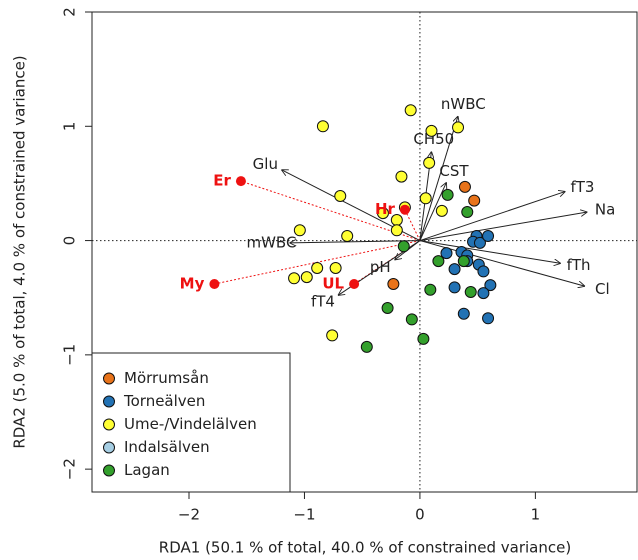 Image resolution: width=638 pixels, height=560 pixels. Describe the element at coordinates (454, 171) in the screenshot. I see `arrow-label: CST` at that location.